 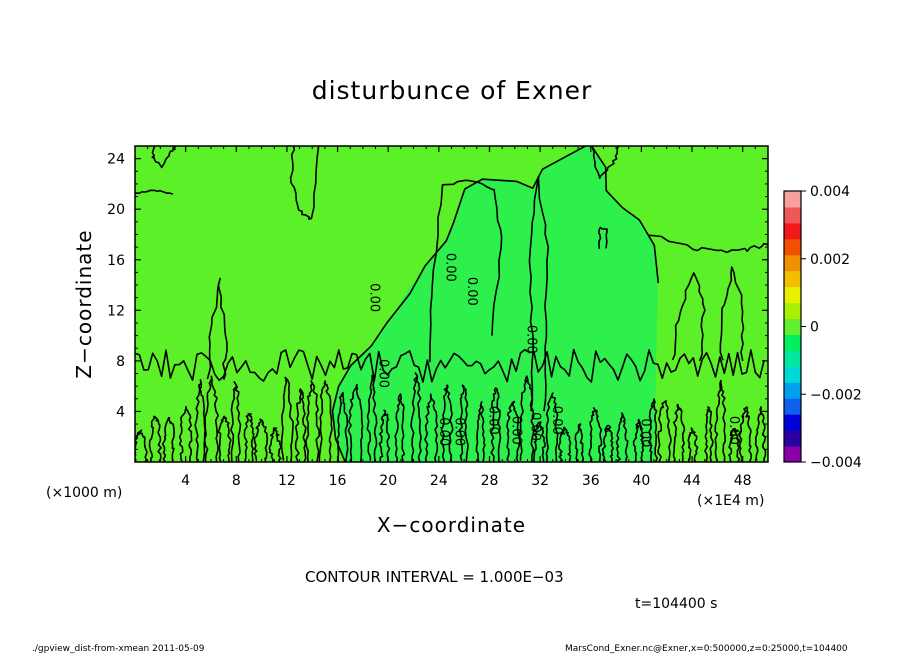 I want to click on x-tick-label: 32, so click(x=540, y=481).